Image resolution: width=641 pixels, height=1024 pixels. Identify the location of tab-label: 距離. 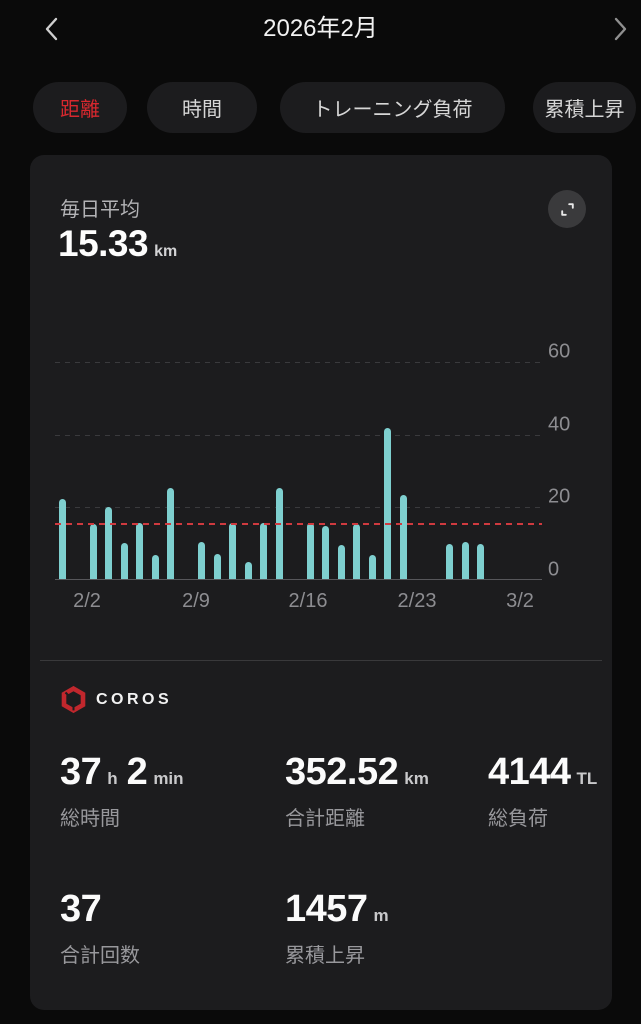
(80, 110).